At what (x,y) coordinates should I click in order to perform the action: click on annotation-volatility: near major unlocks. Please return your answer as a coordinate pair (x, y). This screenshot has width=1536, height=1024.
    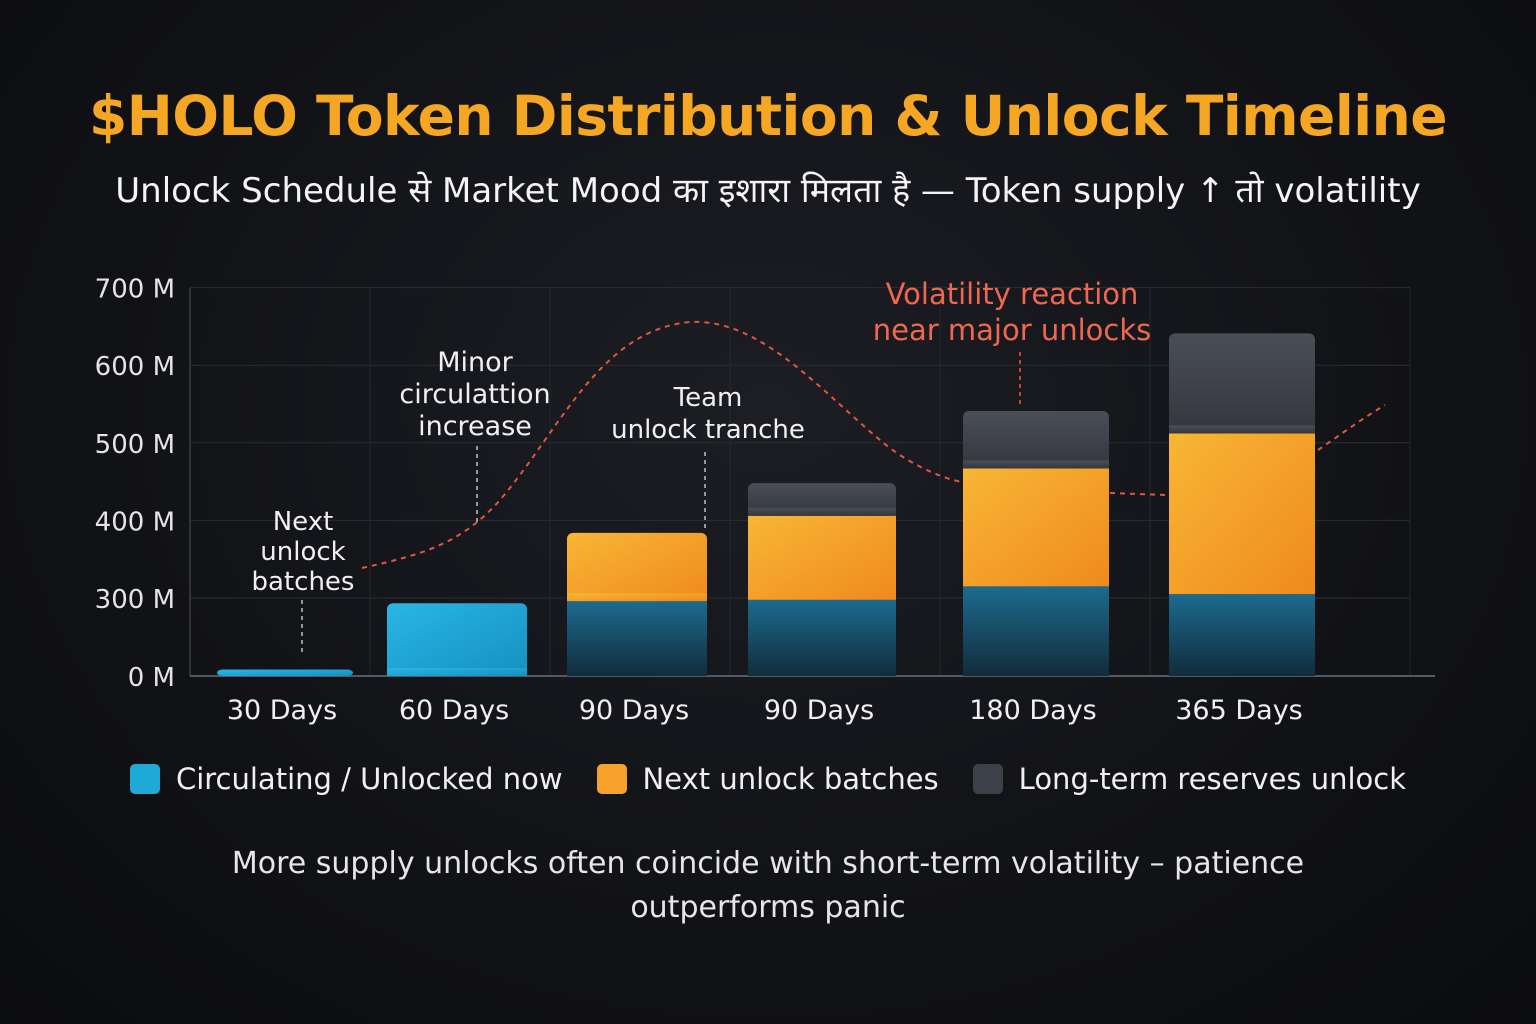
    Looking at the image, I should click on (1012, 330).